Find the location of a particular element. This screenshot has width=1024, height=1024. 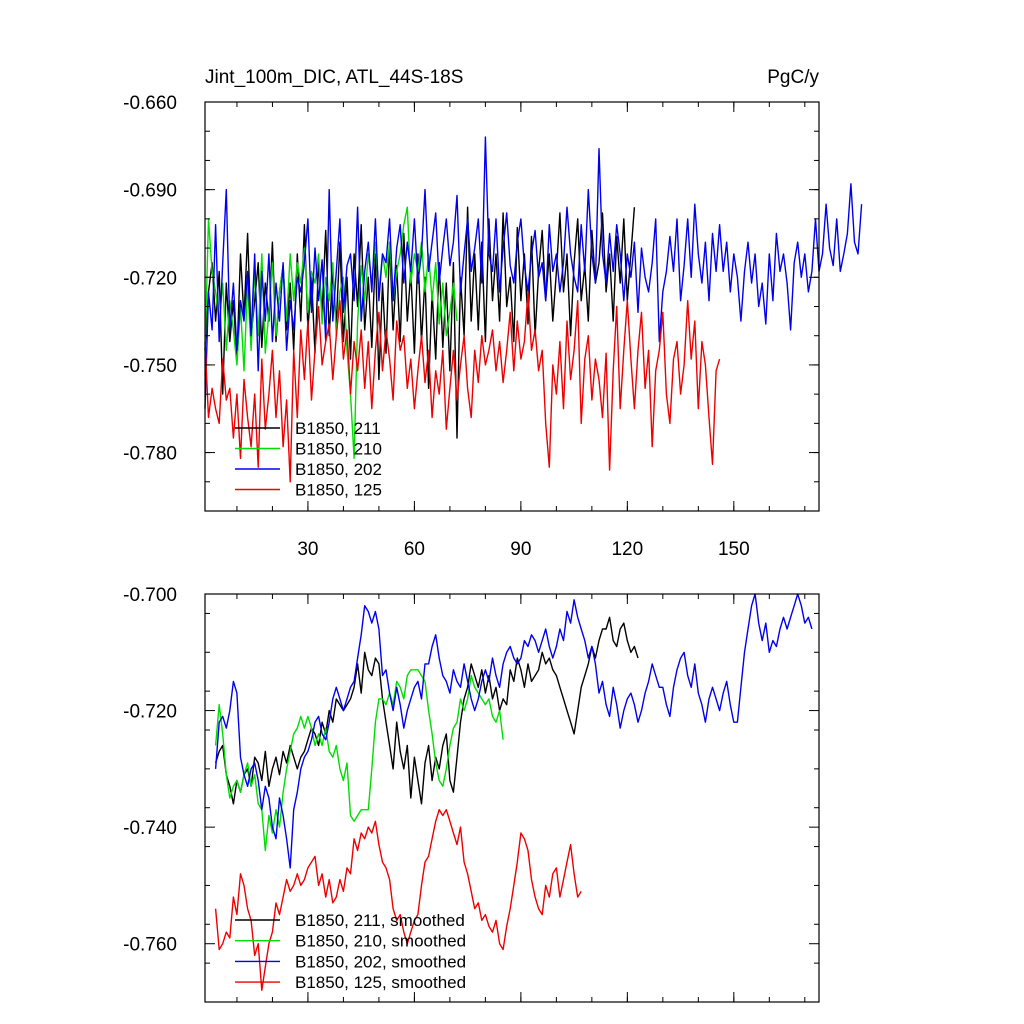

top-ytick-label: -0.780 is located at coordinates (150, 454).